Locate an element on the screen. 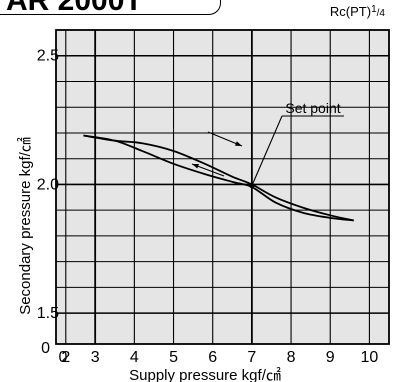 Image resolution: width=393 pixels, height=382 pixels. y-tick-label-0: 1.5 is located at coordinates (48, 313).